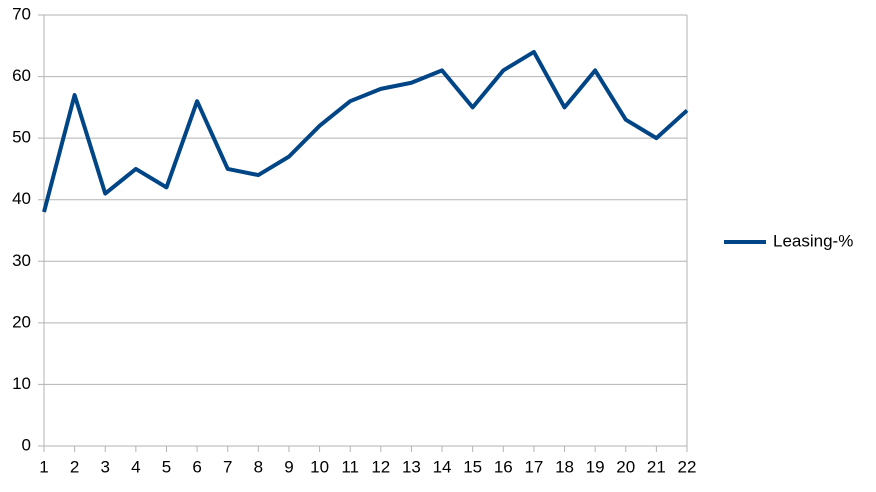 The height and width of the screenshot is (492, 876). What do you see at coordinates (319, 466) in the screenshot?
I see `x-tick-label: 10` at bounding box center [319, 466].